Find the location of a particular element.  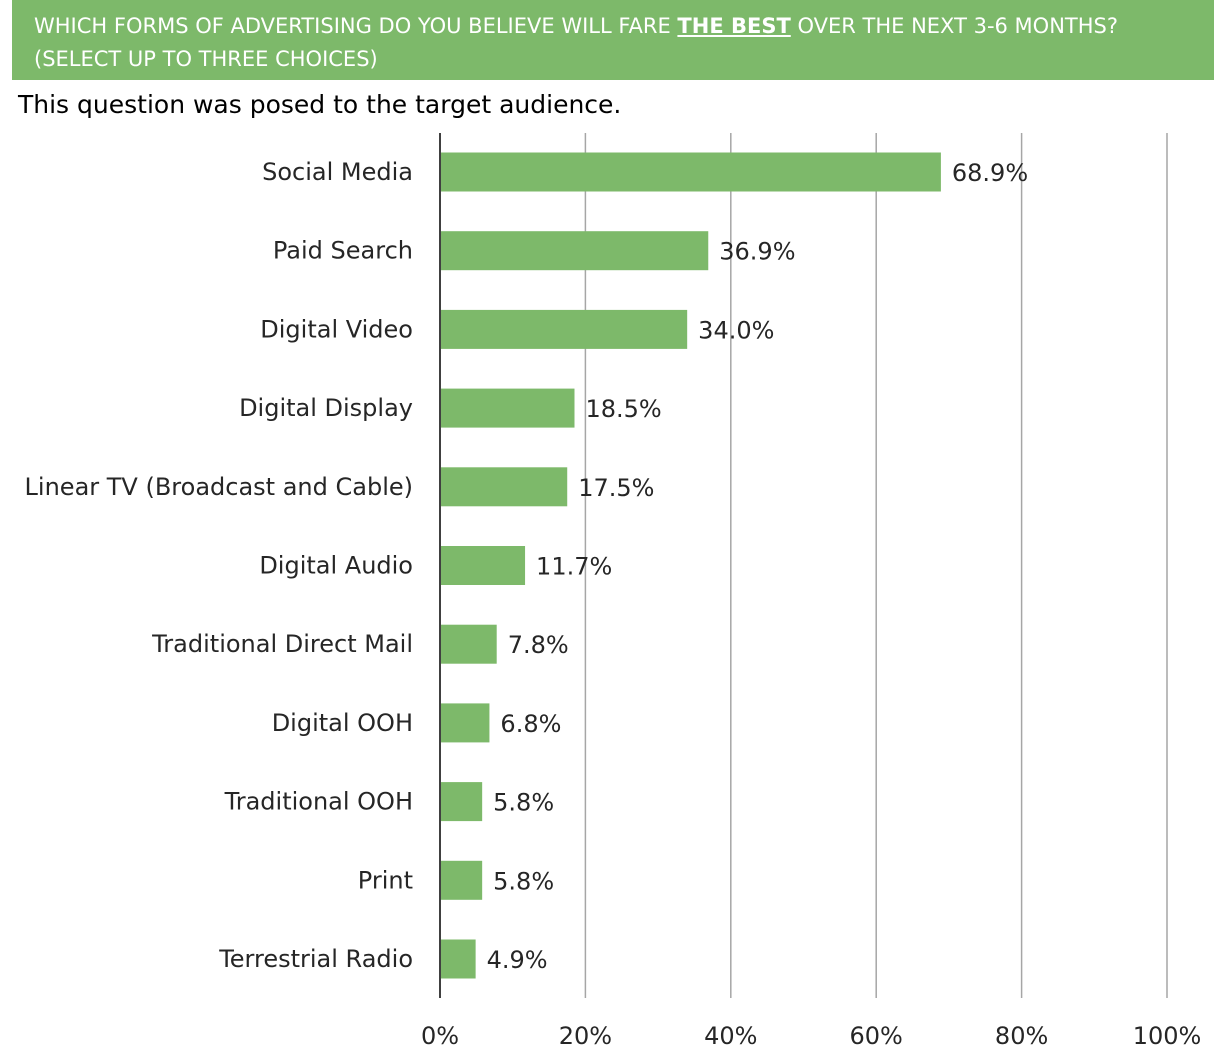

title-highlight: THE BEST is located at coordinates (734, 26).